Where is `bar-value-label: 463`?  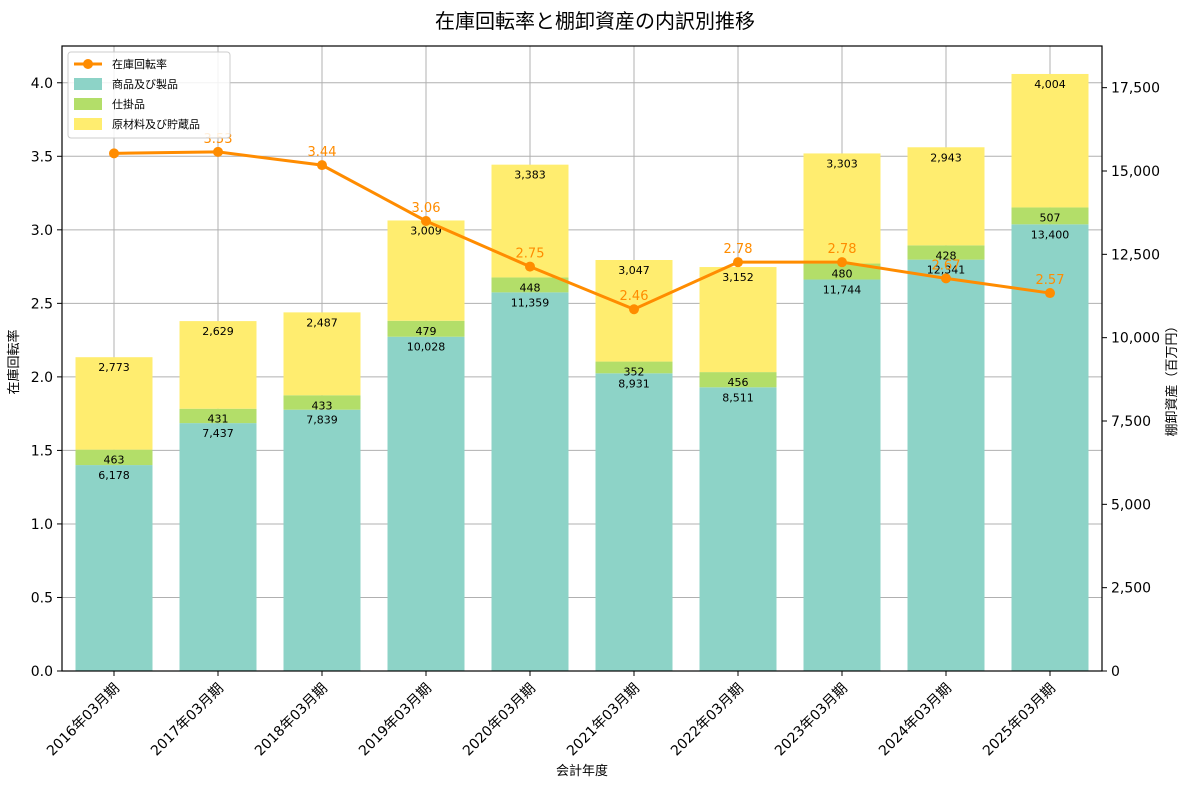 bar-value-label: 463 is located at coordinates (114, 460).